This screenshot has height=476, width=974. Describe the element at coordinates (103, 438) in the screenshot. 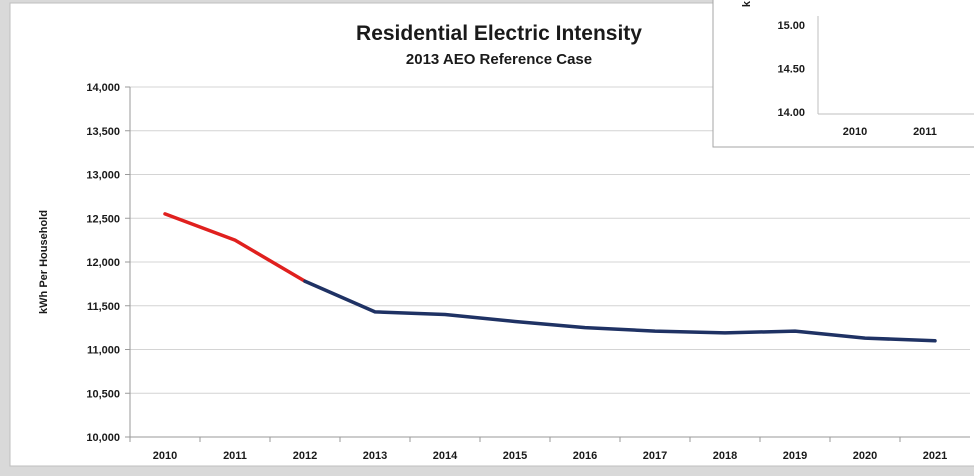

I see `y-tick-label: 10,000` at that location.